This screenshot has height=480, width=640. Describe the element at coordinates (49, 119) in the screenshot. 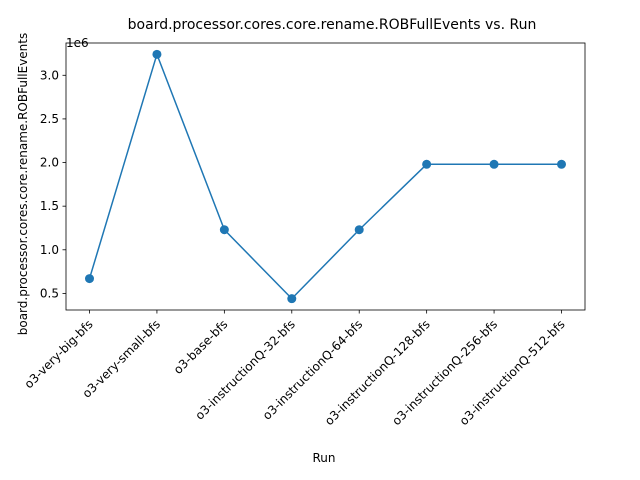

I see `y-tick-label: 2.5` at that location.